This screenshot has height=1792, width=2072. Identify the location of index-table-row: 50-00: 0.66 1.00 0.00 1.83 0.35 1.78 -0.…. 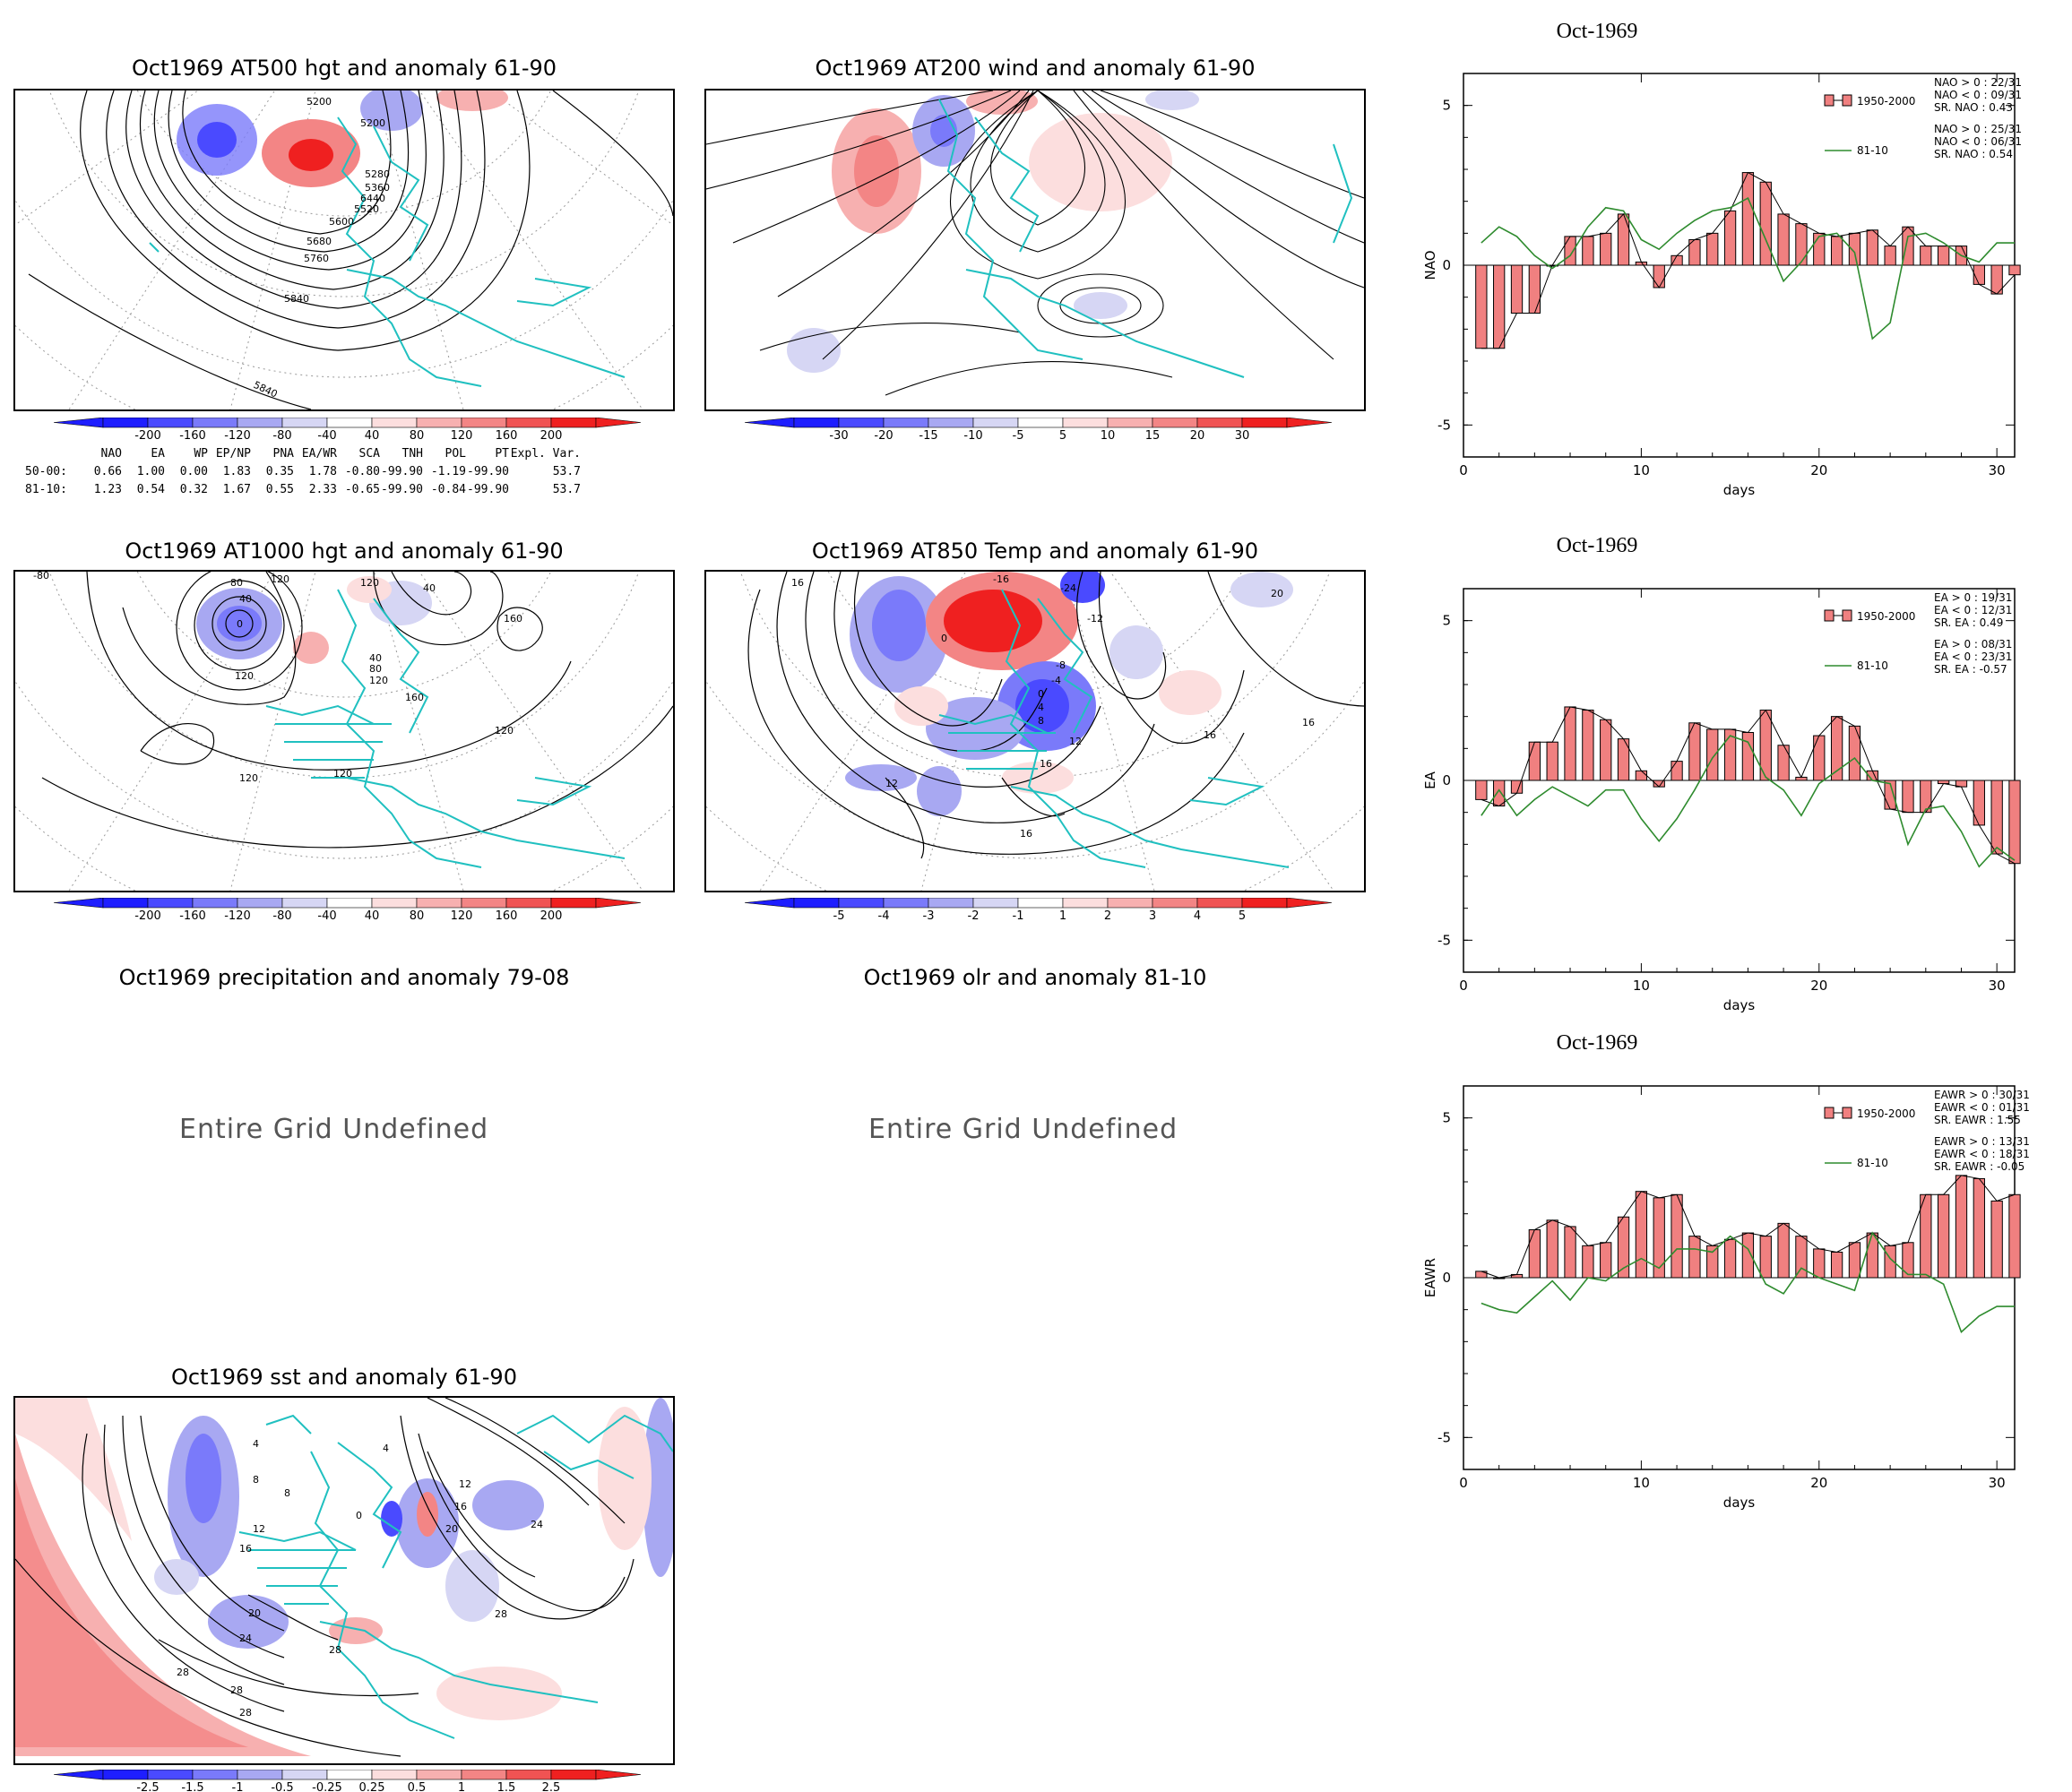
(303, 472).